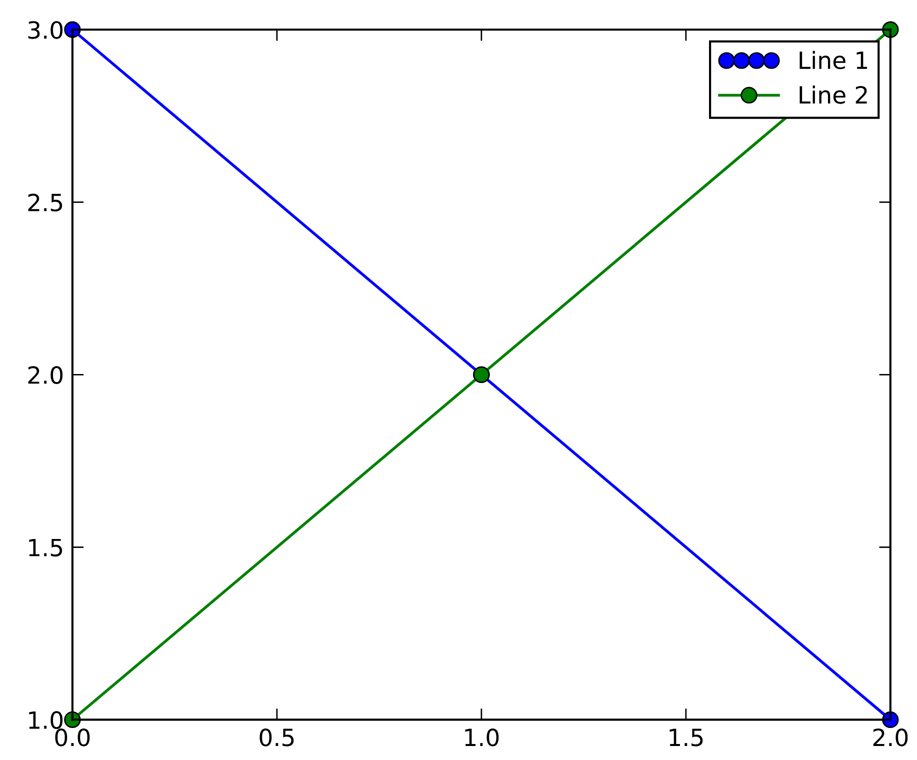 This screenshot has width=917, height=760. What do you see at coordinates (46, 720) in the screenshot?
I see `y-tick-label: 1.0` at bounding box center [46, 720].